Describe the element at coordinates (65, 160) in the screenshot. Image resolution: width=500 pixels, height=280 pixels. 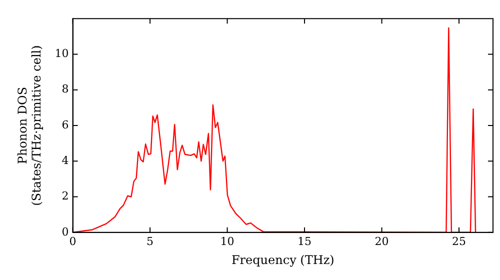
I see `y-tick-label: 4` at that location.